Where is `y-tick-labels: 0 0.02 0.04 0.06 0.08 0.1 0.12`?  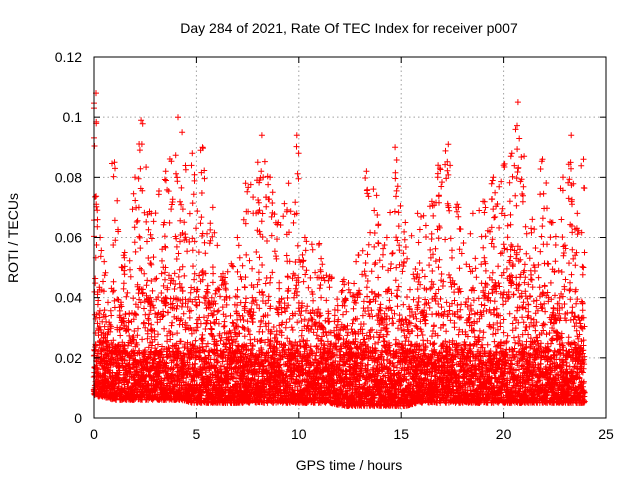
y-tick-labels: 0 0.02 0.04 0.06 0.08 0.1 0.12 is located at coordinates (68, 237).